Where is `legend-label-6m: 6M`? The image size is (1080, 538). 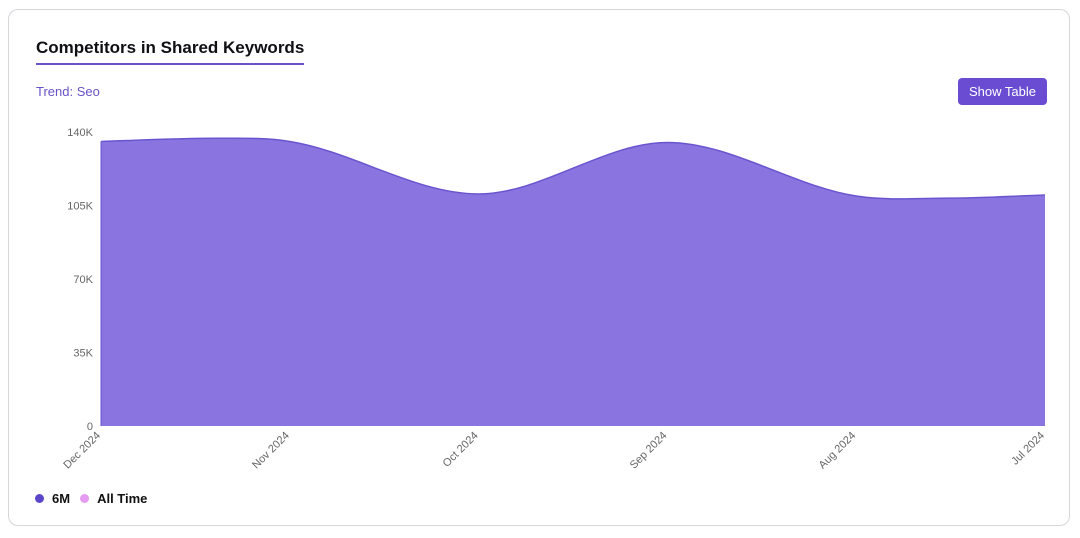 legend-label-6m: 6M is located at coordinates (61, 498).